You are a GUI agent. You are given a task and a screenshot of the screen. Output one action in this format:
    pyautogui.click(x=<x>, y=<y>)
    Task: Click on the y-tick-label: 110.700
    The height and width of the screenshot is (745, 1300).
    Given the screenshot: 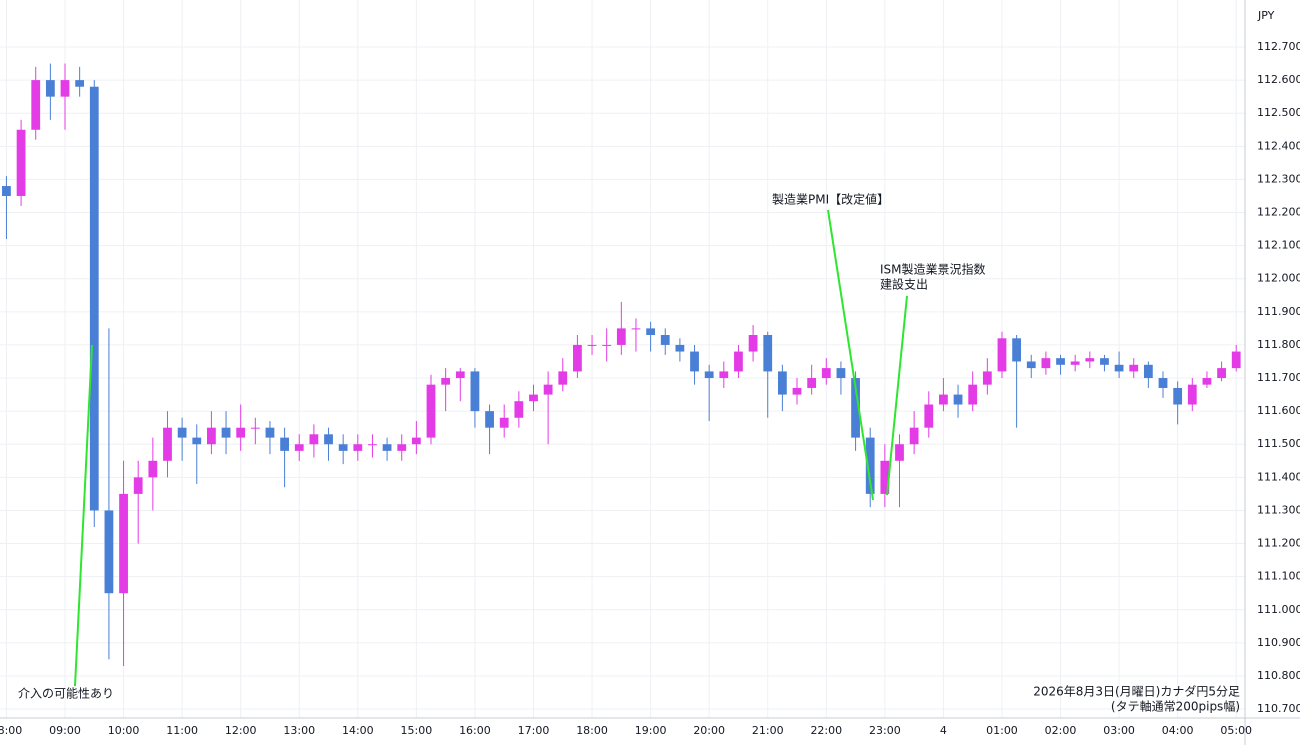 What is the action you would take?
    pyautogui.click(x=1278, y=708)
    